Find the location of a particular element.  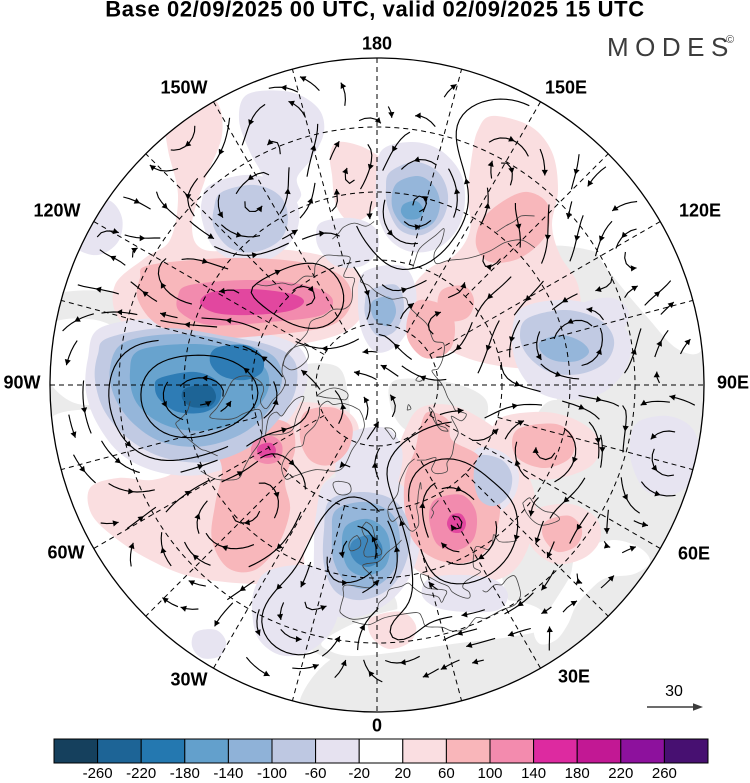

svg-text: 90E is located at coordinates (733, 382).